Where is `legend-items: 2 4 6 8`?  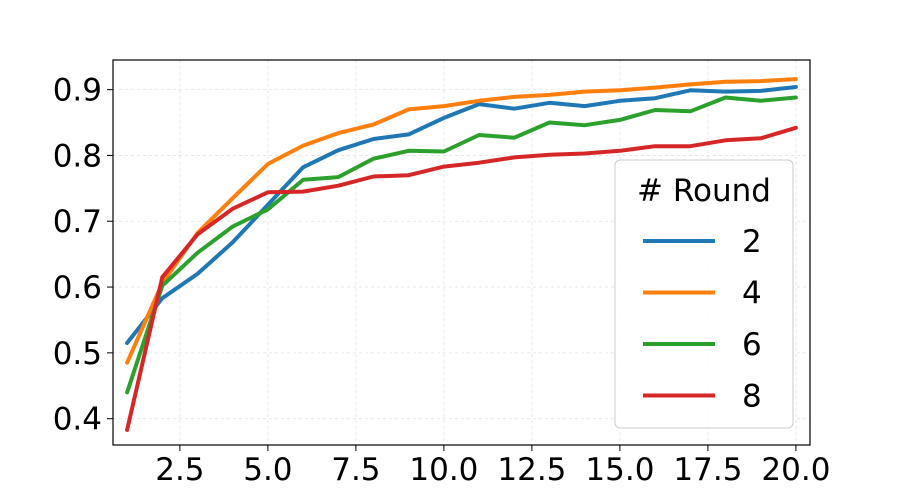
legend-items: 2 4 6 8 is located at coordinates (702, 319).